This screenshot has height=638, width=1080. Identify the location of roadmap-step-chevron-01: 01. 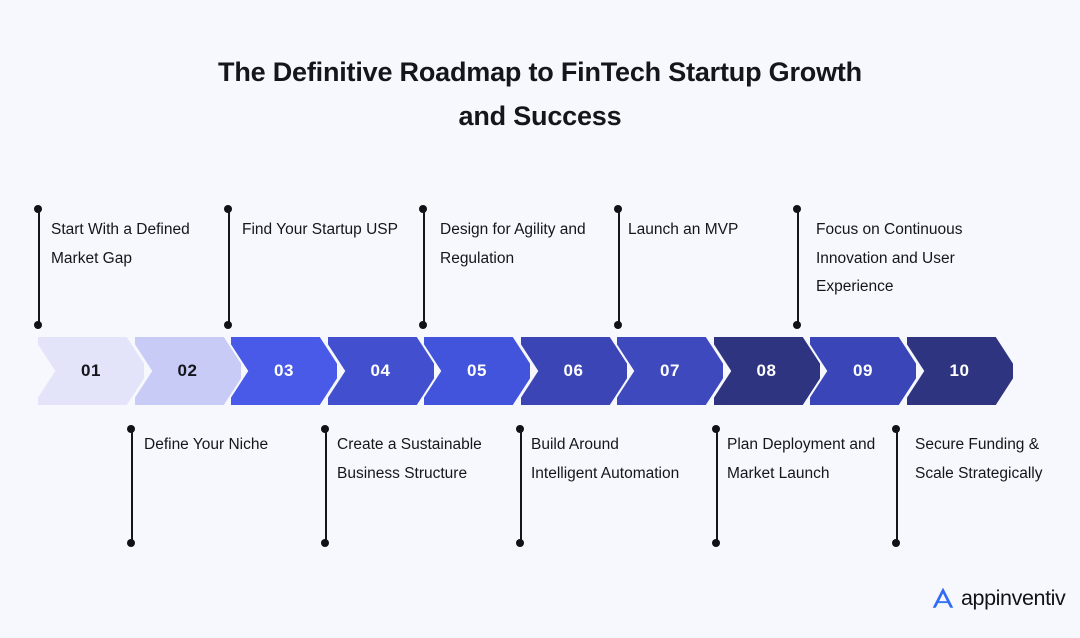
(91, 371).